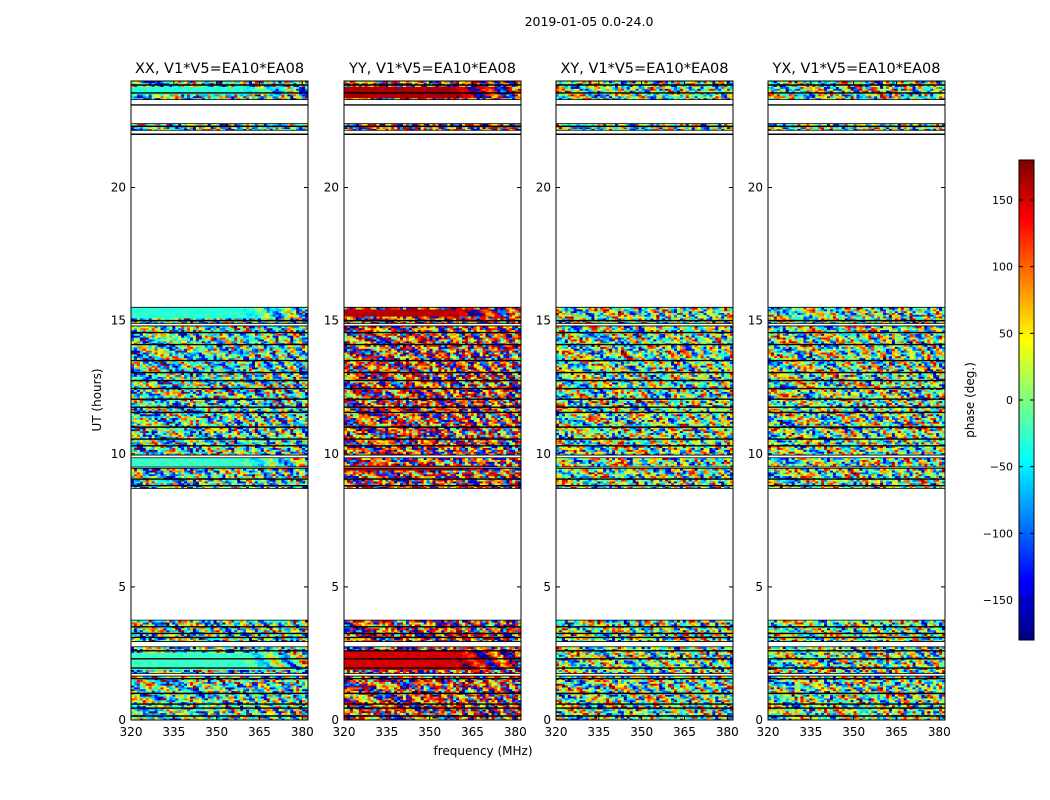 The width and height of the screenshot is (1050, 800). Describe the element at coordinates (219, 69) in the screenshot. I see `panel-title: XX, V1*V5=EA10*EA08` at that location.